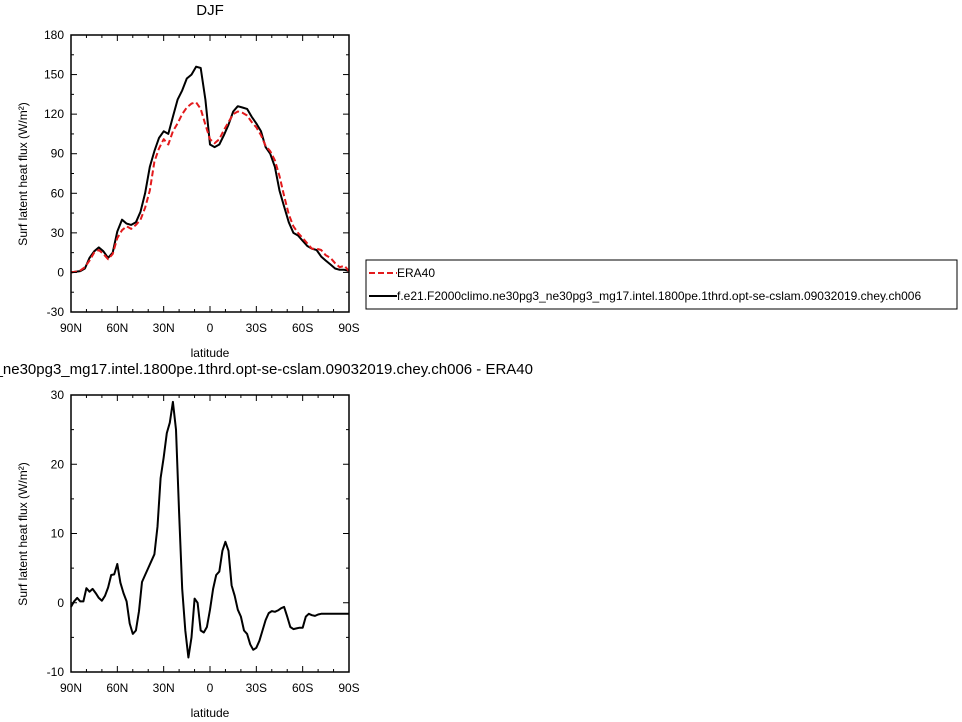 The width and height of the screenshot is (962, 722). I want to click on y-tick-label: 180, so click(54, 35).